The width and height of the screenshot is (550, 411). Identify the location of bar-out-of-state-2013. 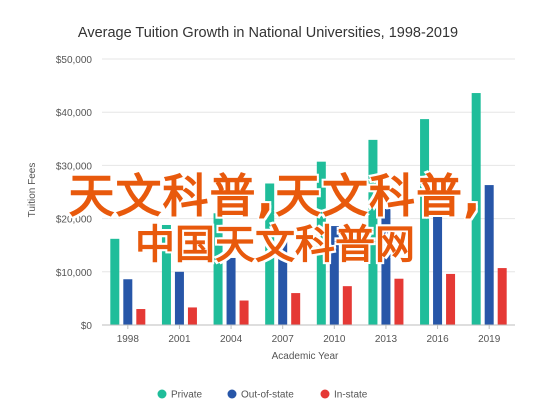
(386, 267).